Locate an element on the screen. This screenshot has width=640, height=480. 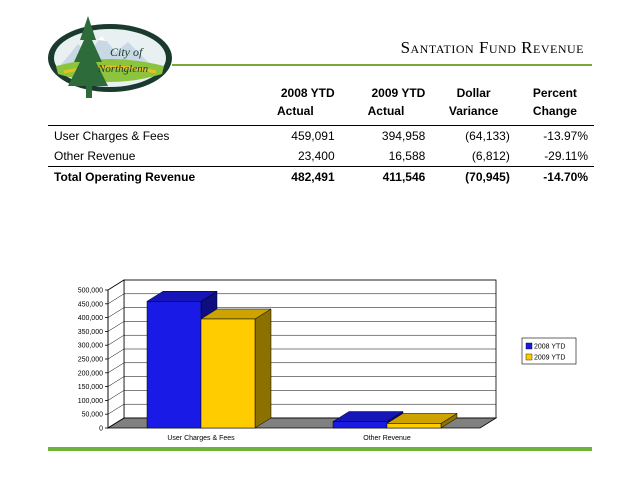
page-title: Santation Fund Revenue is located at coordinates (492, 47).